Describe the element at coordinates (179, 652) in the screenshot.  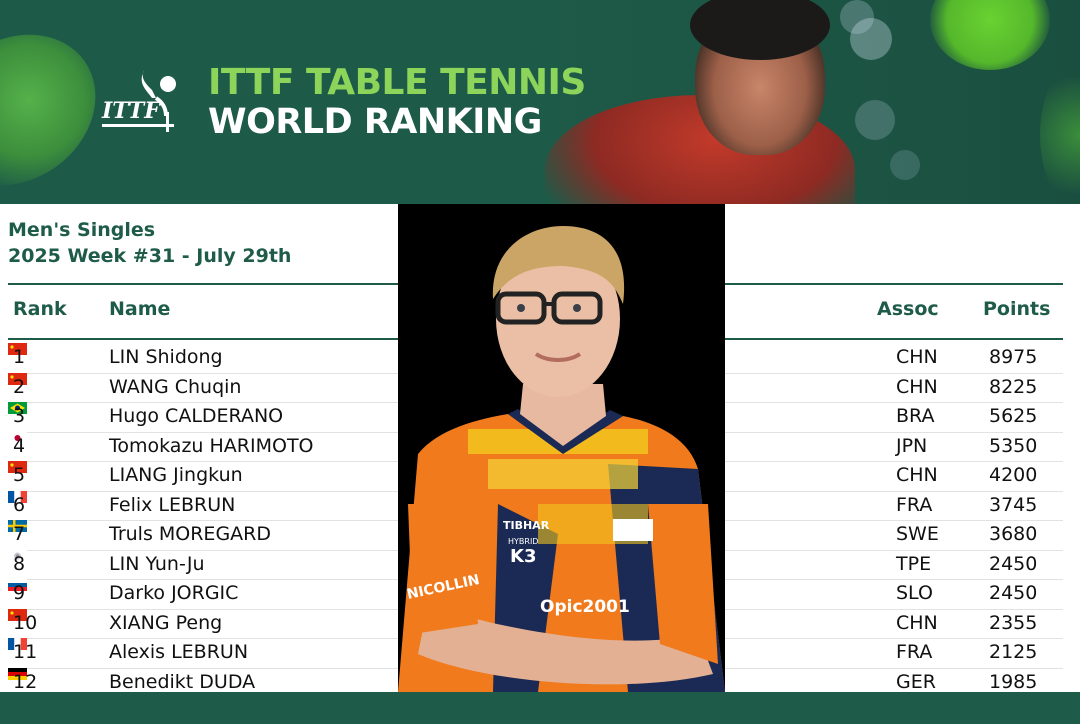
I see `name-cell: Alexis LEBRUN` at that location.